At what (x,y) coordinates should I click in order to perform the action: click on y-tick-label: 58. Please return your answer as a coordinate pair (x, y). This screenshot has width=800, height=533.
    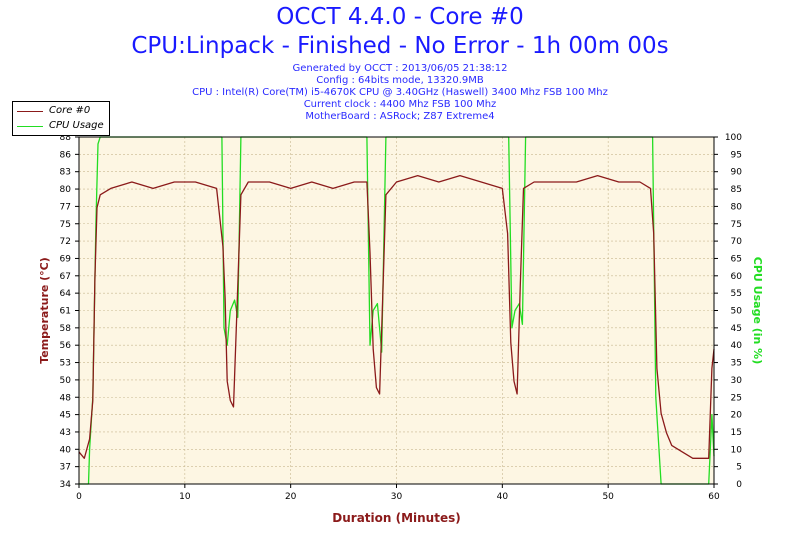
    Looking at the image, I should click on (66, 329).